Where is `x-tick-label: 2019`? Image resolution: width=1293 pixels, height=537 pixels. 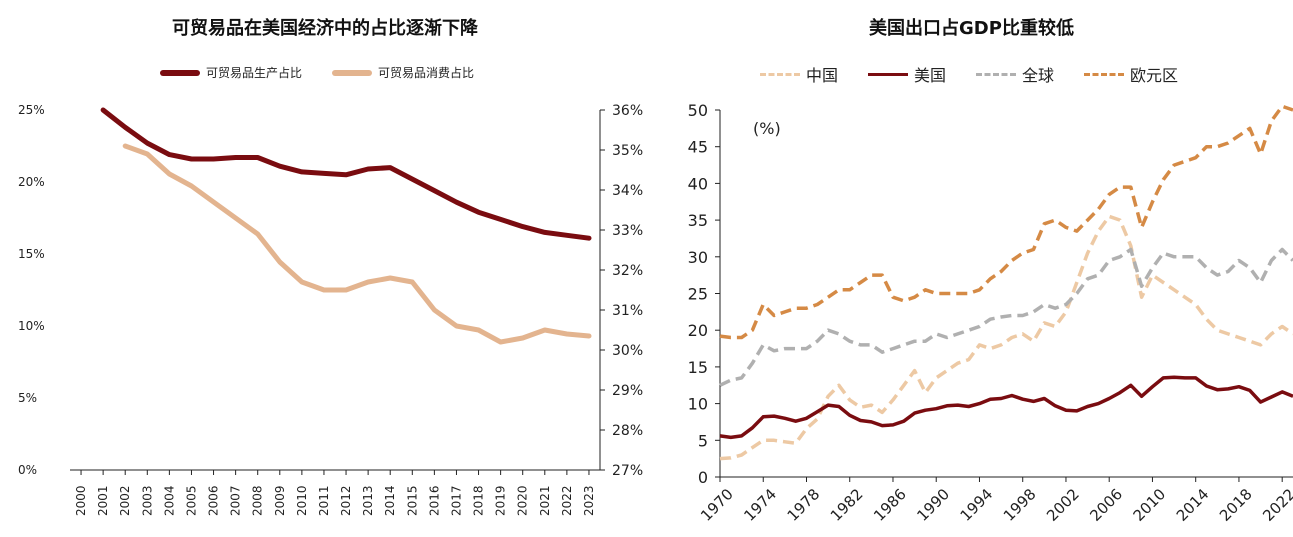 x-tick-label: 2019 is located at coordinates (501, 500).